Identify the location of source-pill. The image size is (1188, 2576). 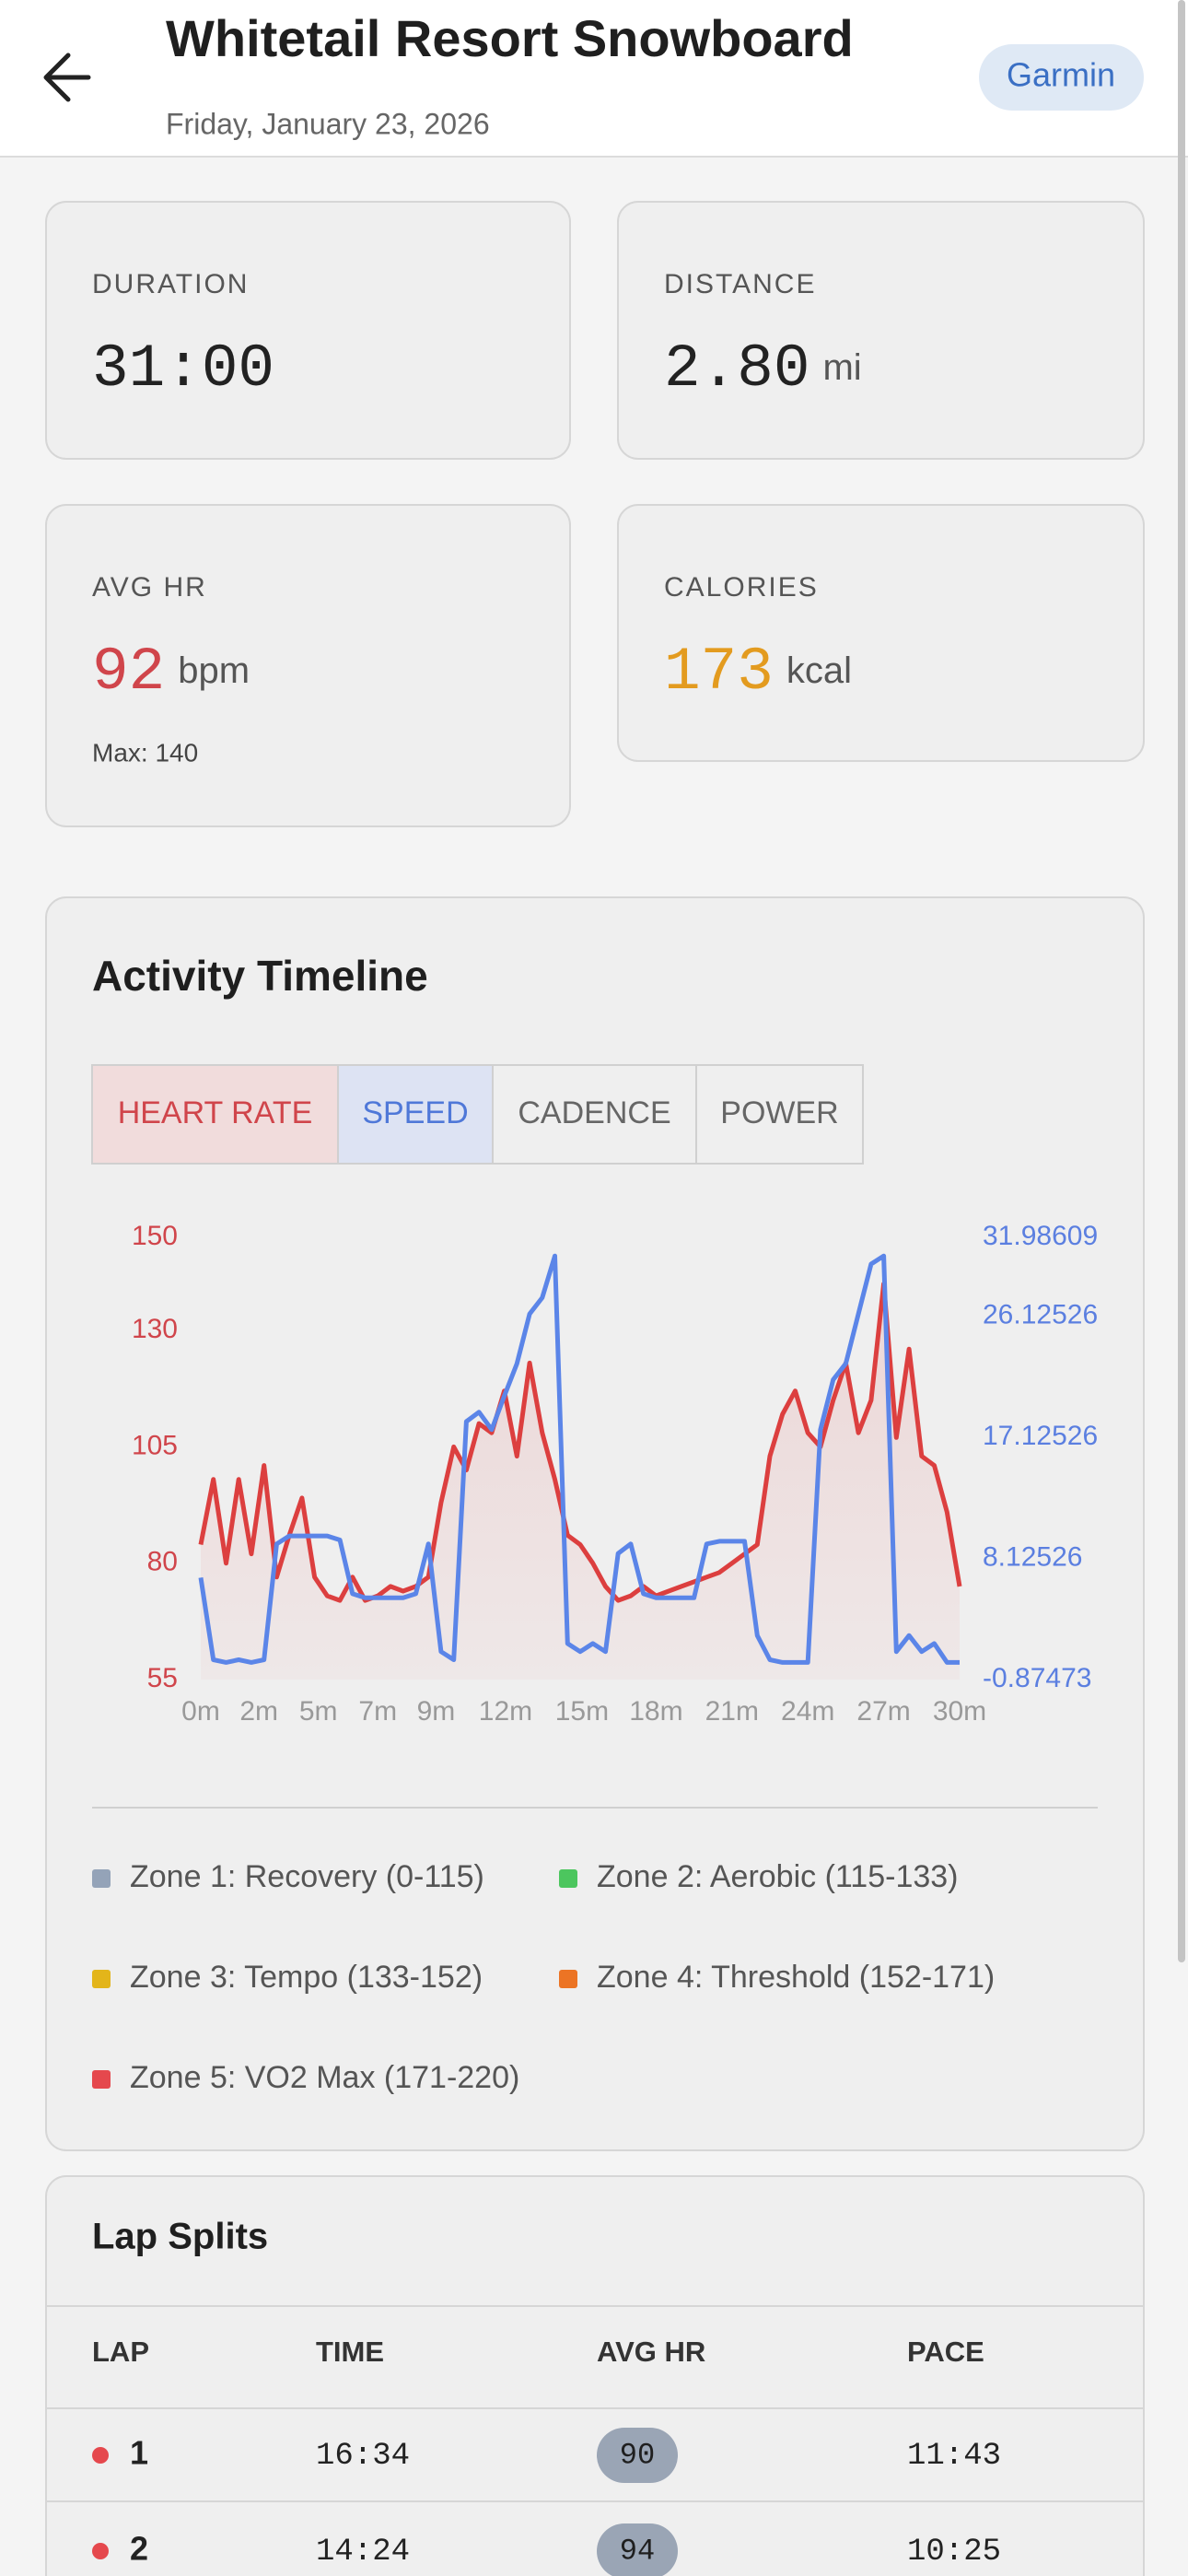
(1061, 77).